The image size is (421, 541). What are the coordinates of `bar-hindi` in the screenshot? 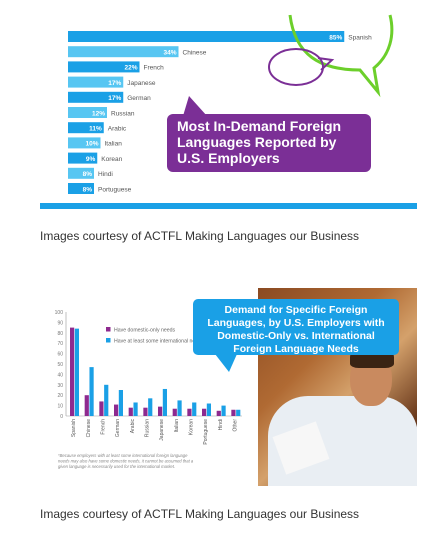 It's located at (81, 173).